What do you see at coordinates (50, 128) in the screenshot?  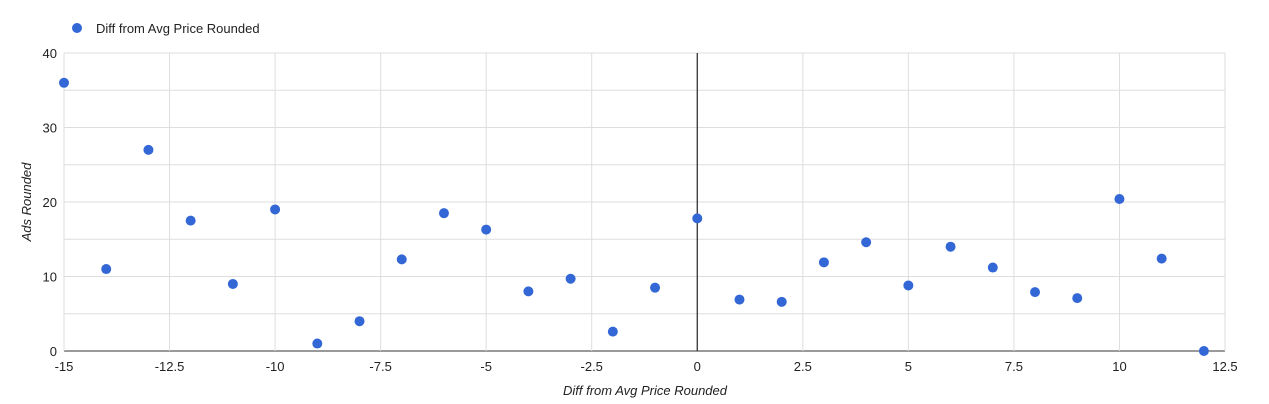 I see `y-tick-label: 30` at bounding box center [50, 128].